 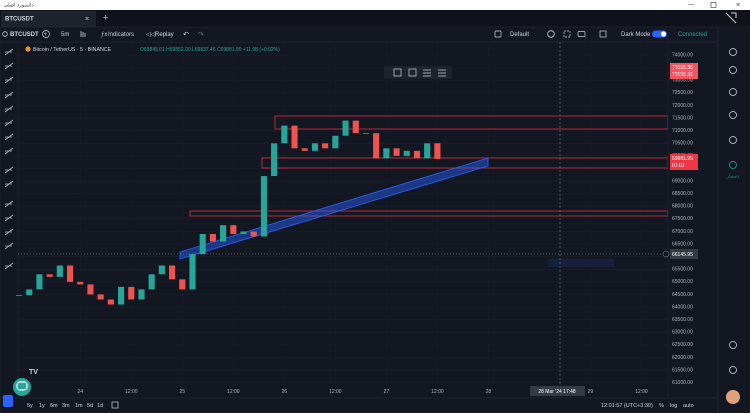 I want to click on crosshair-time: 28 Mar '24 17:48, so click(x=557, y=392).